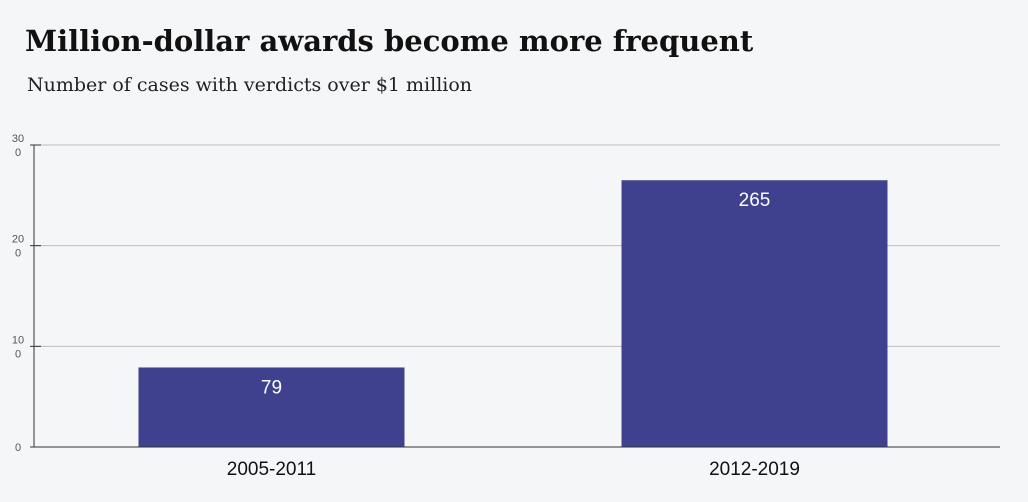  Describe the element at coordinates (18, 448) in the screenshot. I see `y-tick-label: 0` at that location.